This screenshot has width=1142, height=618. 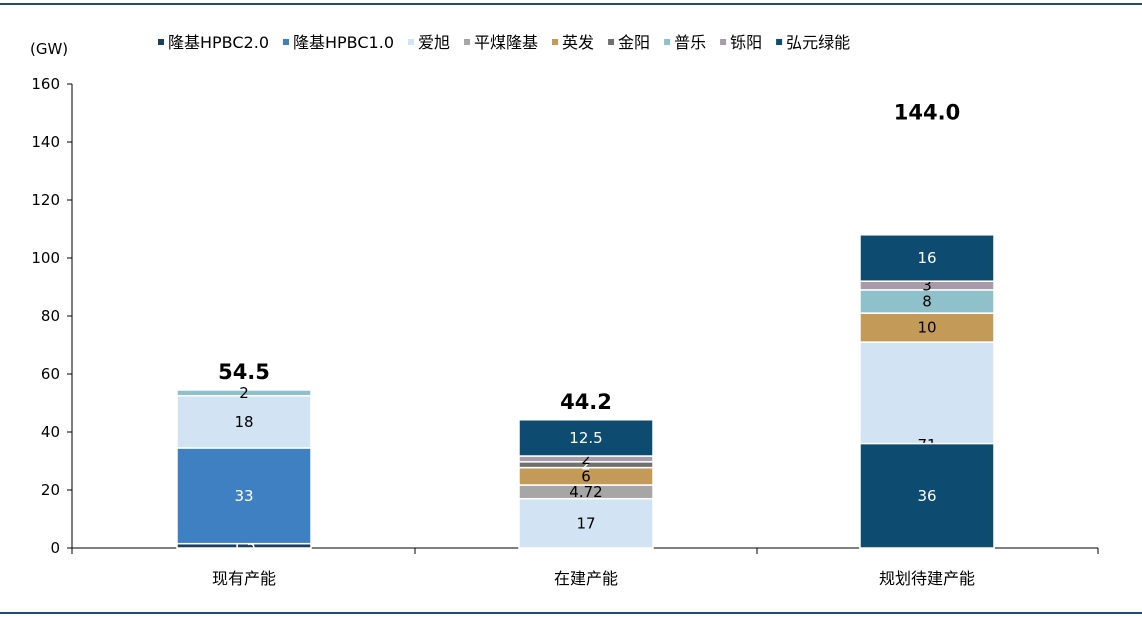 What do you see at coordinates (634, 42) in the screenshot?
I see `legend-entry: 金阳` at bounding box center [634, 42].